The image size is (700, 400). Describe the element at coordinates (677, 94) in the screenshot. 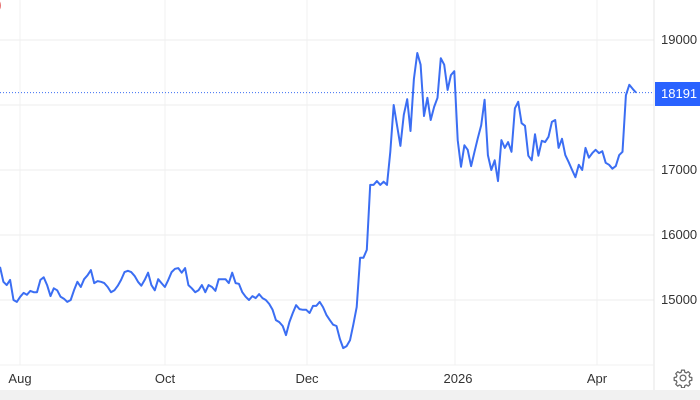

I see `last-price-badge: 18191` at that location.